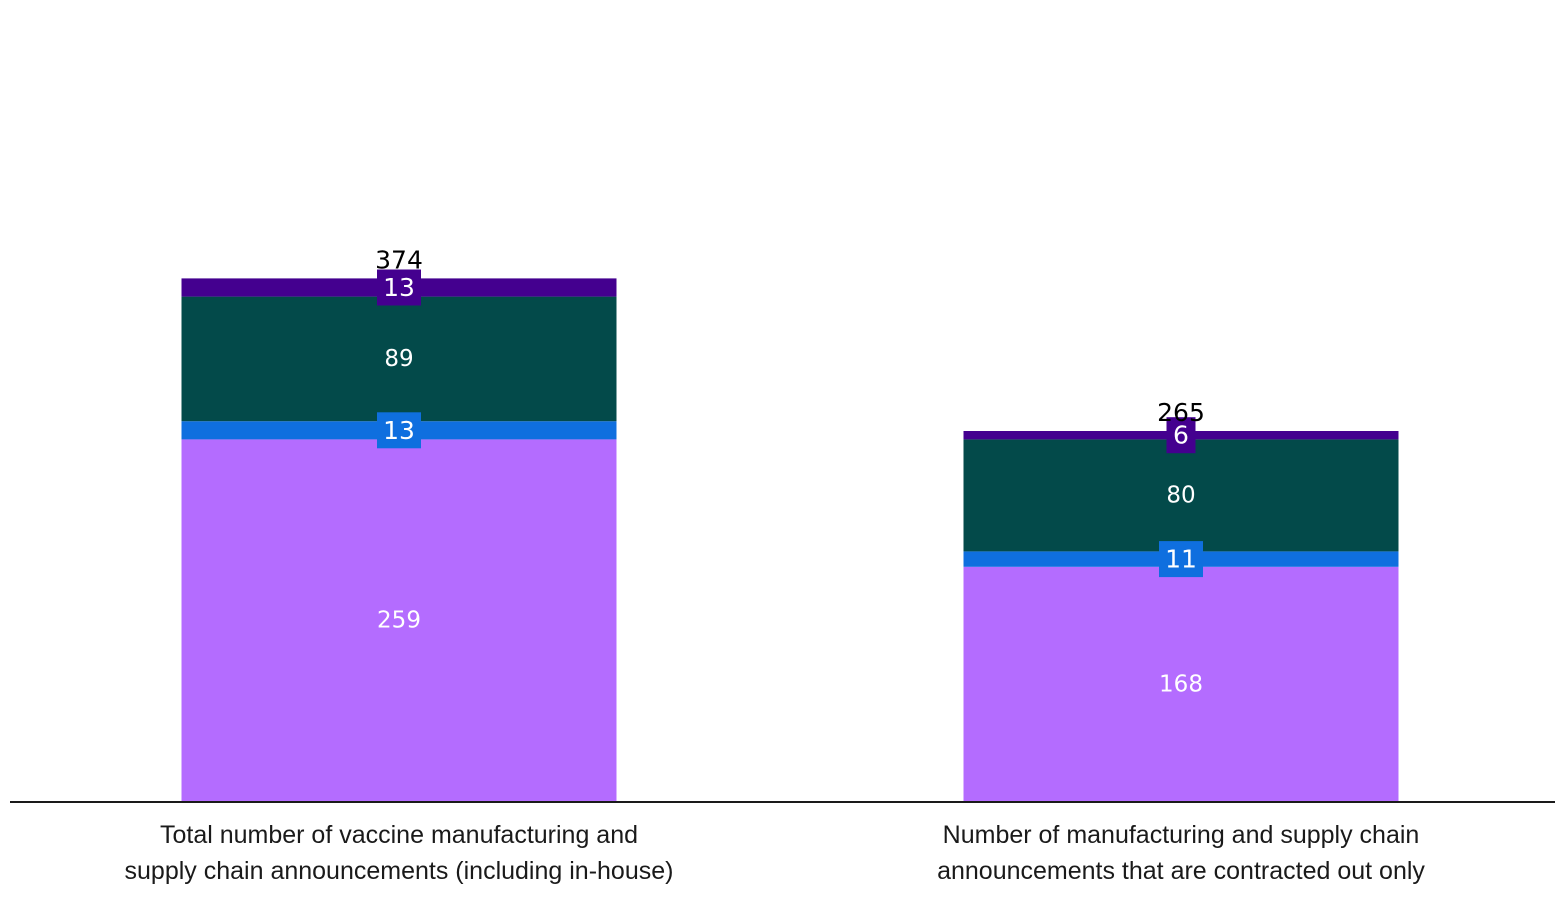  Describe the element at coordinates (1181, 412) in the screenshot. I see `total-label: 265` at that location.